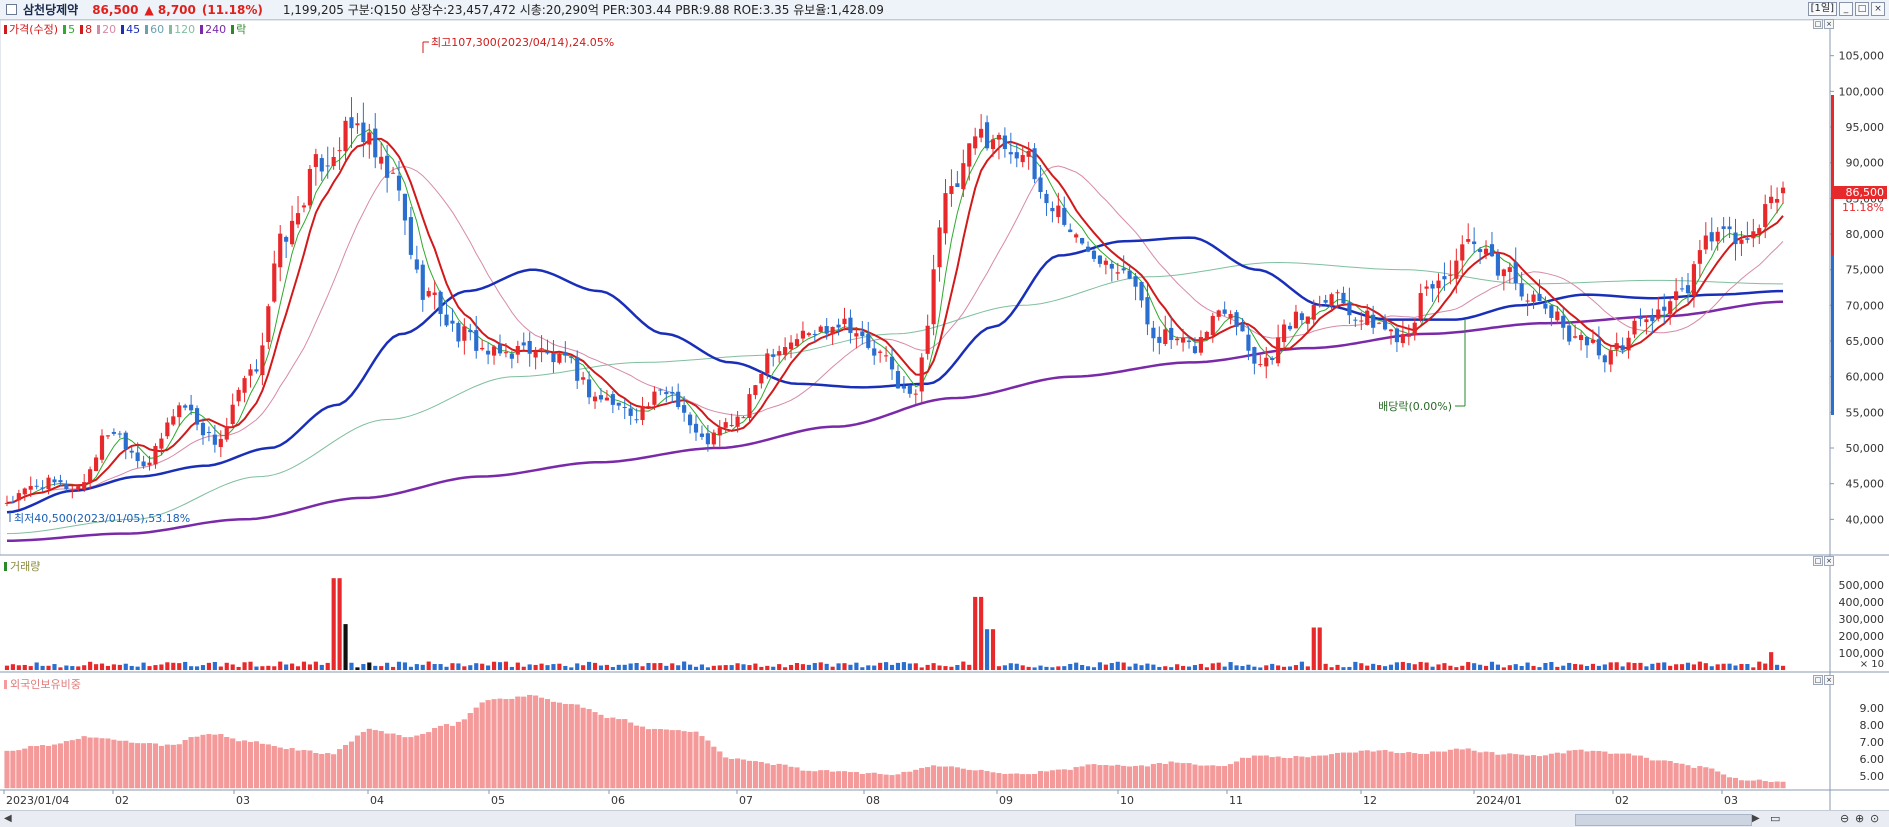  What do you see at coordinates (130, 29) in the screenshot?
I see `legend-item: 45` at bounding box center [130, 29].